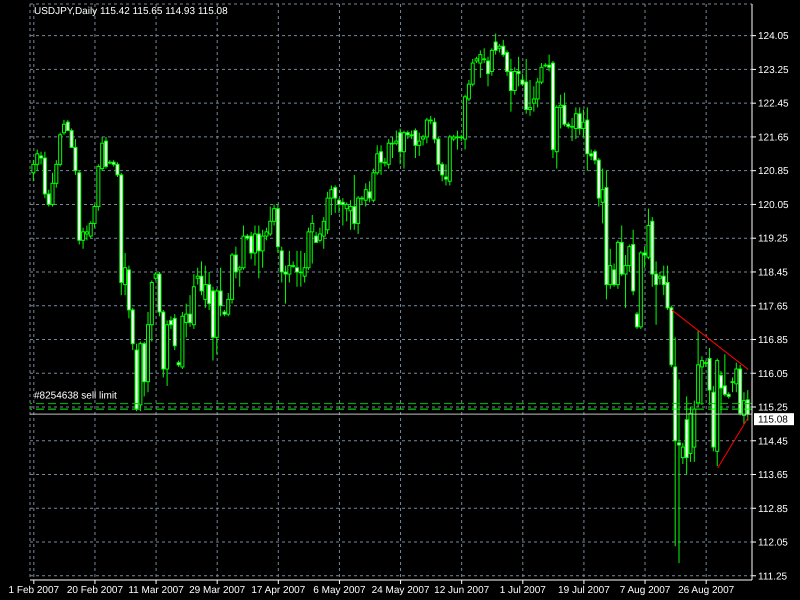 The height and width of the screenshot is (600, 800). I want to click on y-tick-label: 116.05, so click(773, 374).